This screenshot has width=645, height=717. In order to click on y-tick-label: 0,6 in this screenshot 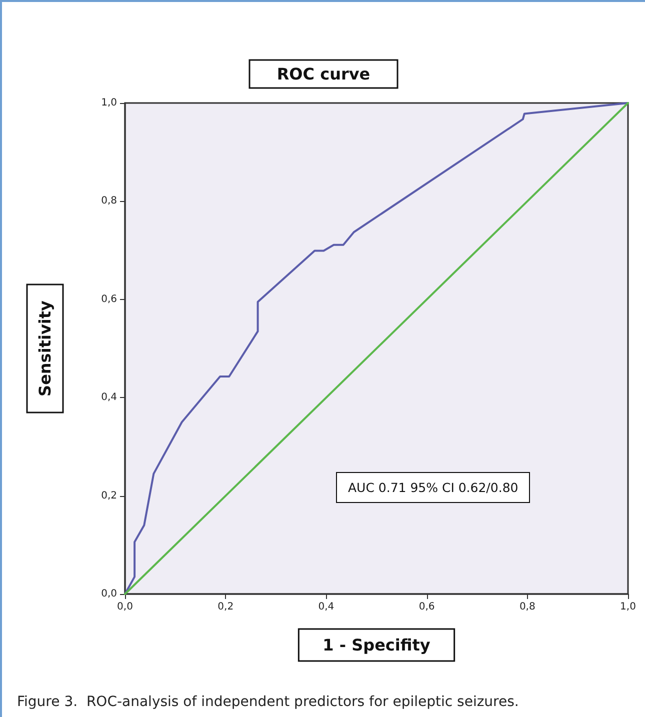, I will do `click(109, 299)`.